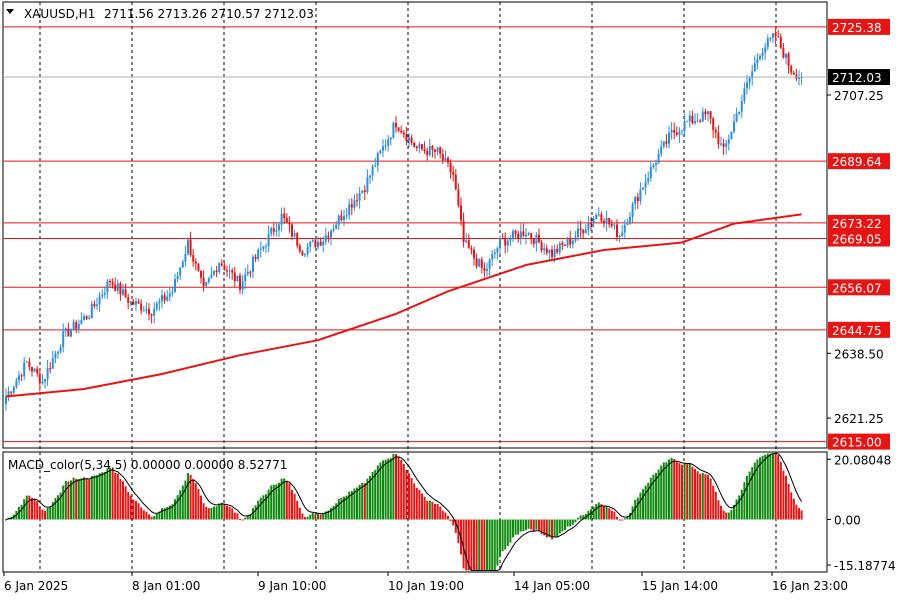 This screenshot has width=900, height=600. I want to click on macd-axis: 20.08048 0.00 -15.18774, so click(861, 513).